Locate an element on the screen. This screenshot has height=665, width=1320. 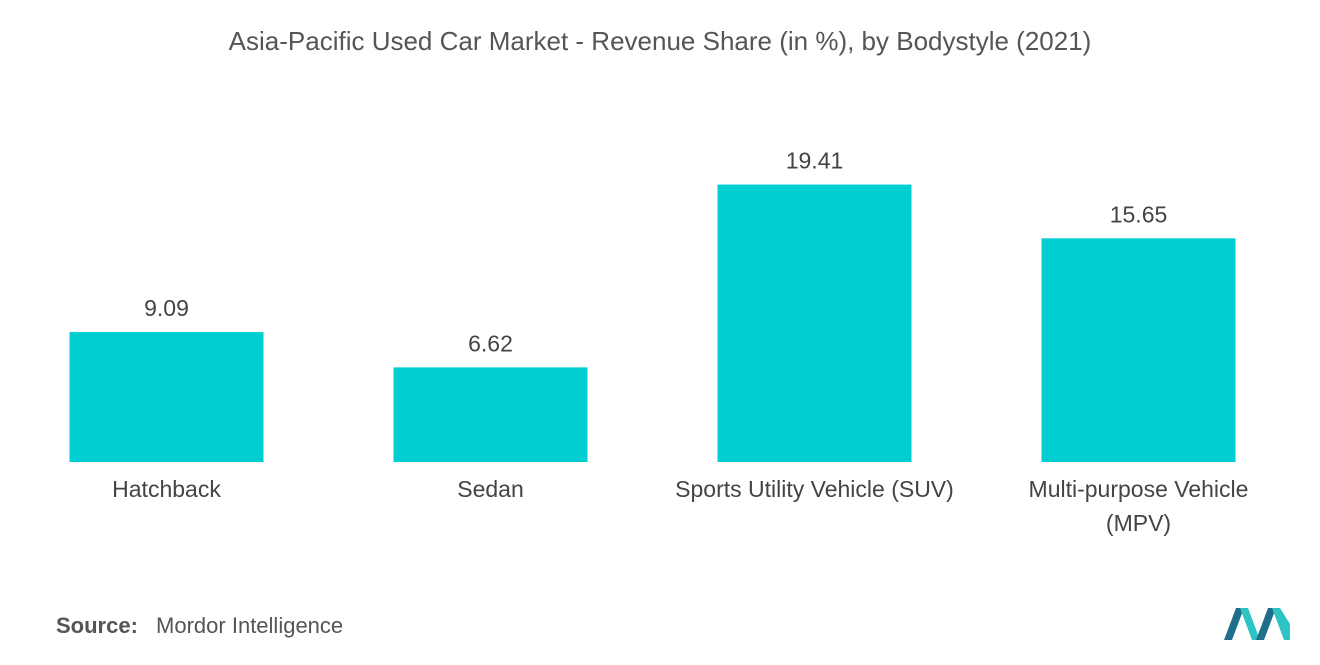
mordor-intelligence-logo-icon is located at coordinates (1257, 624).